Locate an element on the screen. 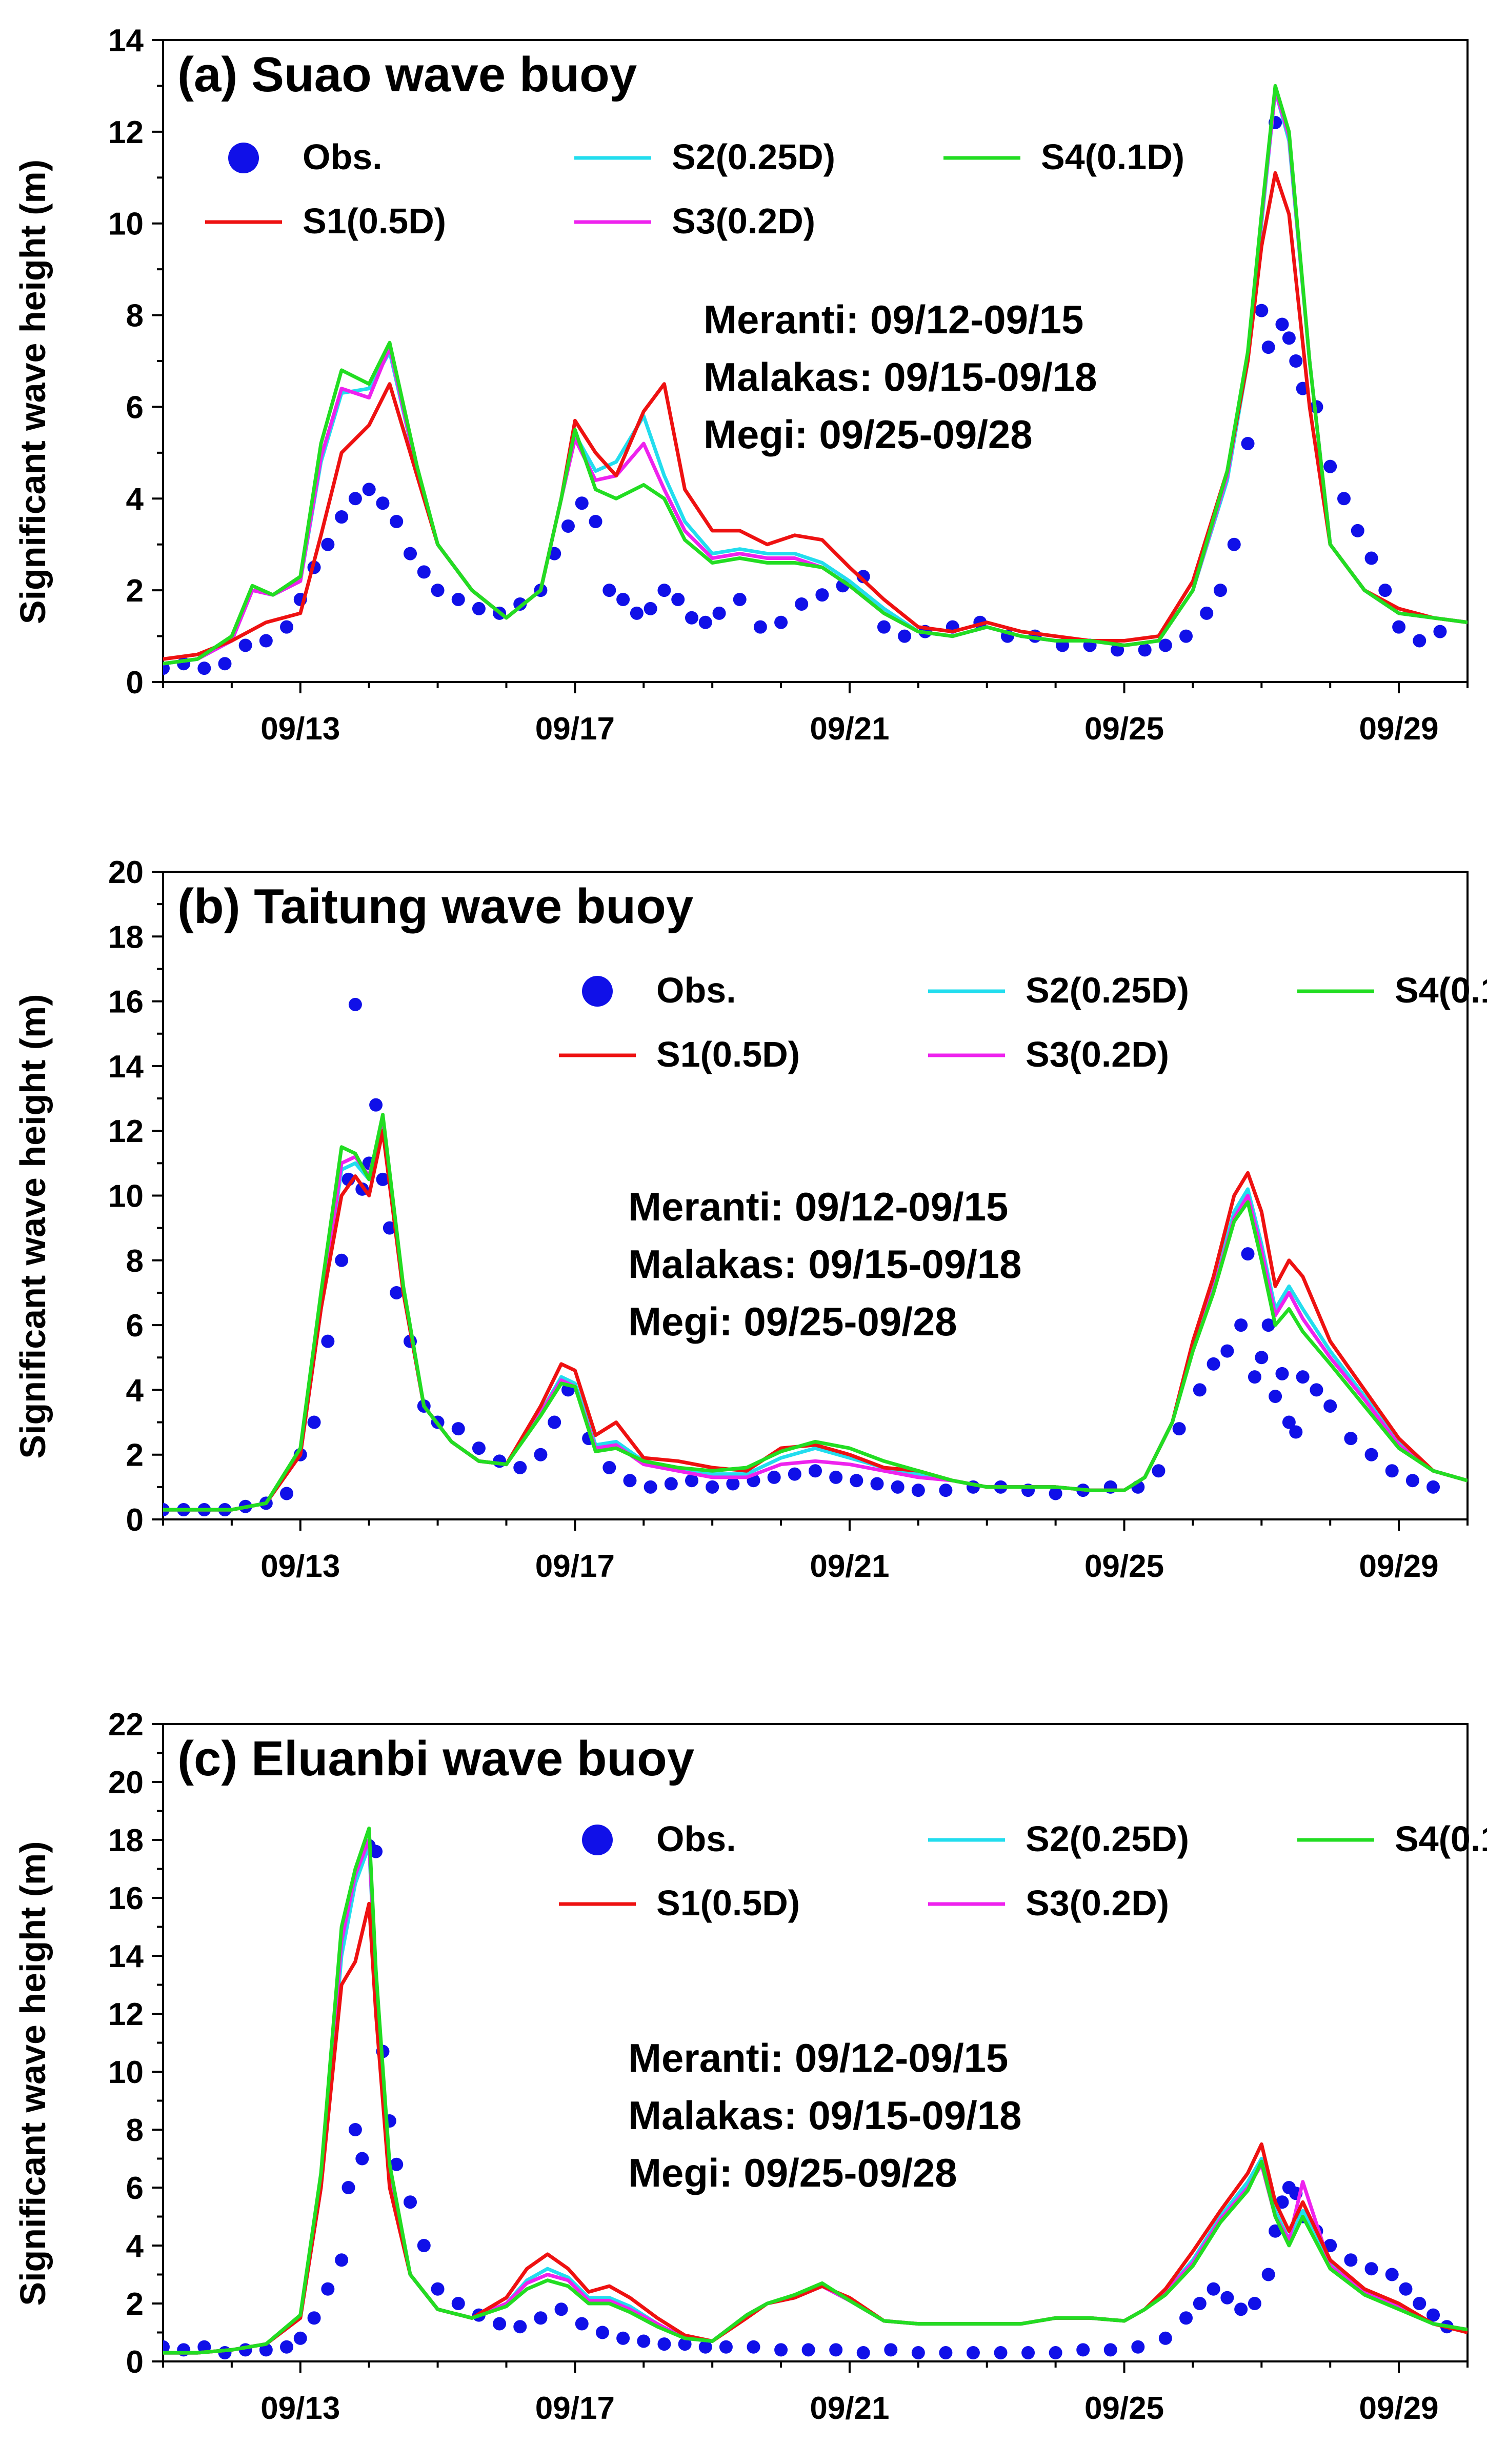 The image size is (1487, 2464). legend-s1-label: S1(0.5D) is located at coordinates (728, 1903).